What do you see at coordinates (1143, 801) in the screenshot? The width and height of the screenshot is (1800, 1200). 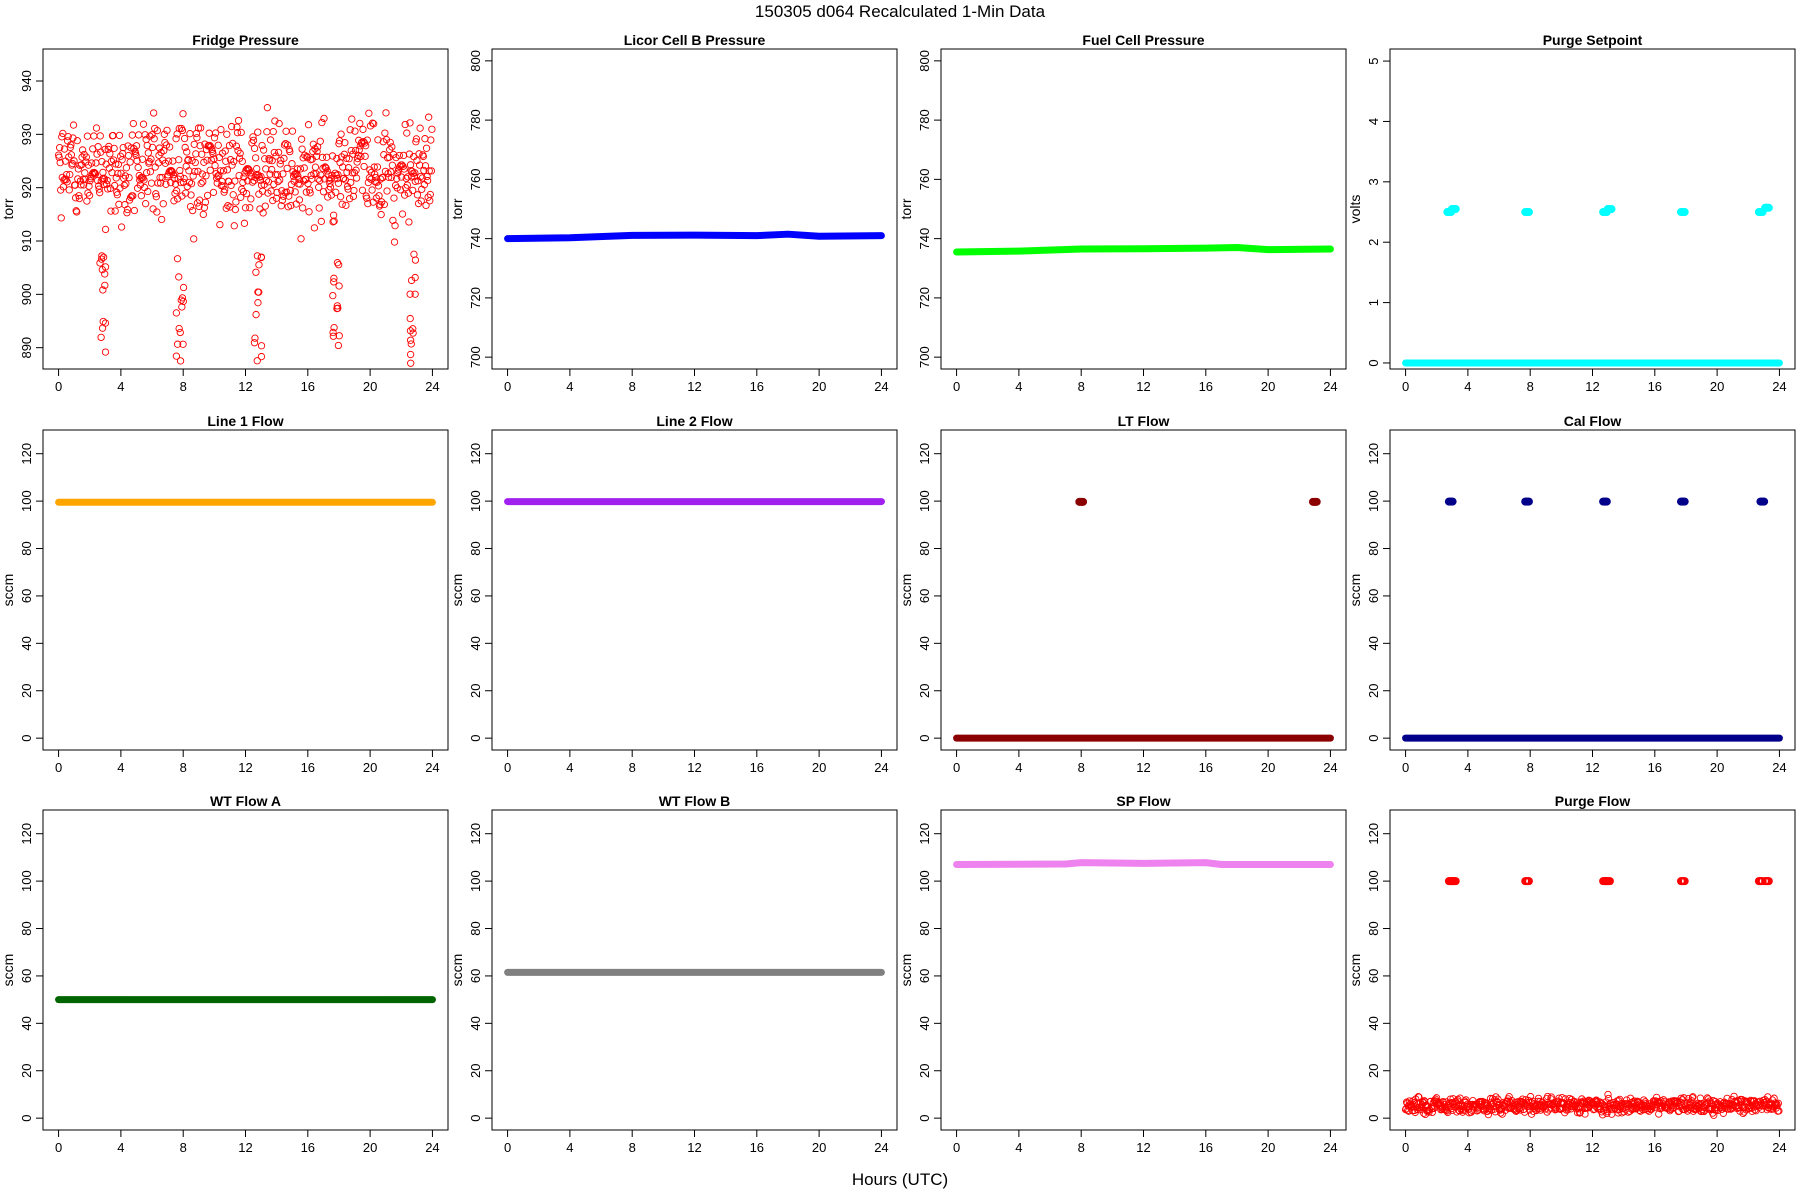 I see `panel-title: SP Flow` at bounding box center [1143, 801].